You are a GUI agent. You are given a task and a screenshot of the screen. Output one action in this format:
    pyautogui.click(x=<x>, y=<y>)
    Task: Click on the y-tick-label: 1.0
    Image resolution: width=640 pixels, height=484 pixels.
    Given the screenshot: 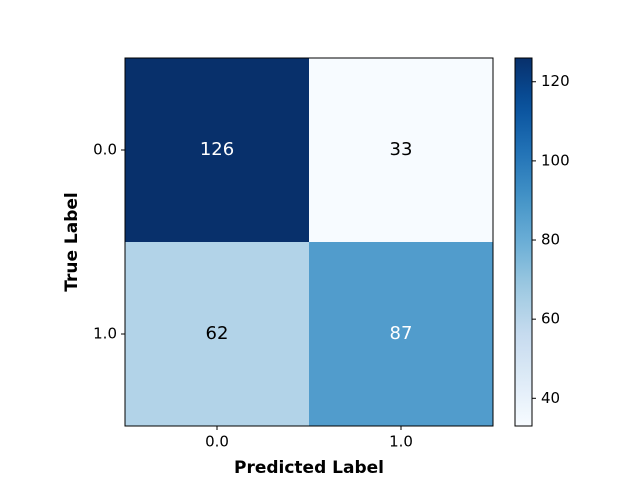 What is the action you would take?
    pyautogui.click(x=105, y=334)
    